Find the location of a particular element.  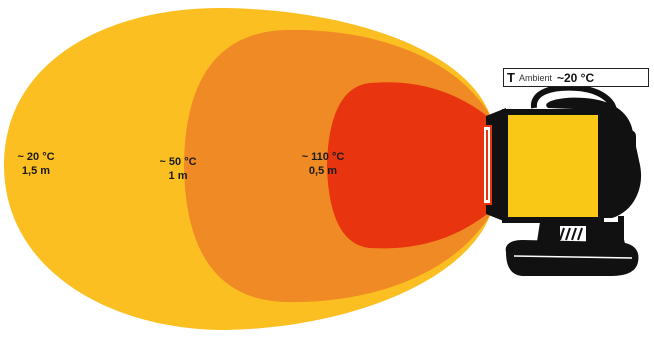

zone-inner-distance: 0,5 m is located at coordinates (323, 171).